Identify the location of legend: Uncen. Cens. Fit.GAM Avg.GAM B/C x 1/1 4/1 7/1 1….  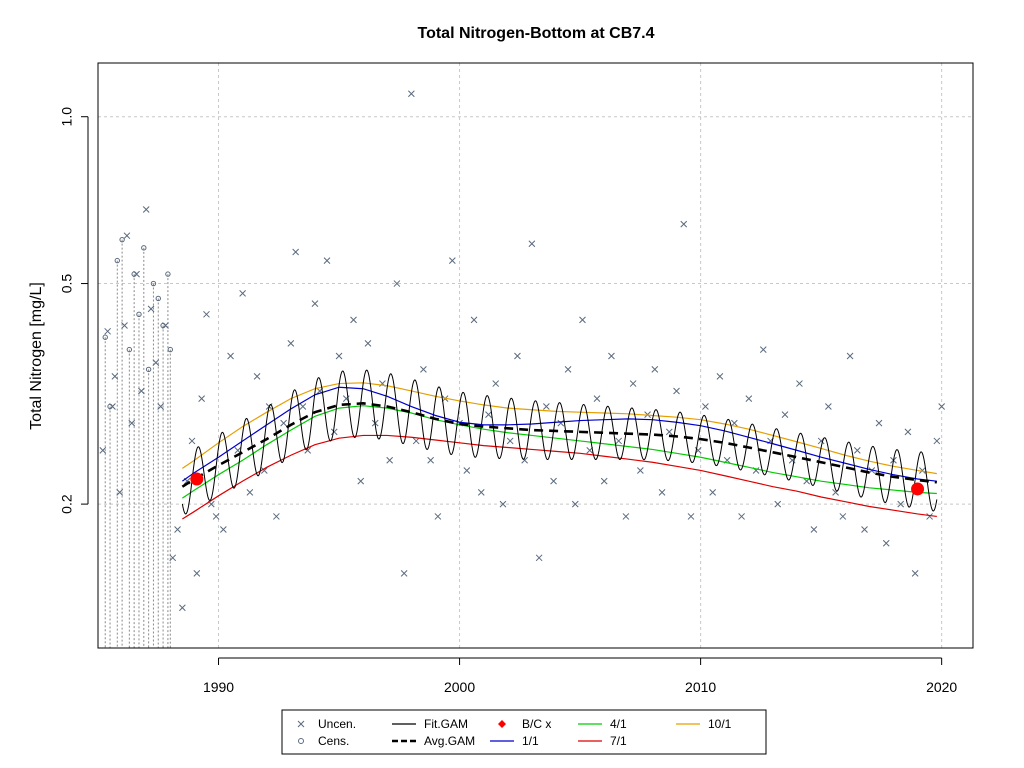
(524, 732).